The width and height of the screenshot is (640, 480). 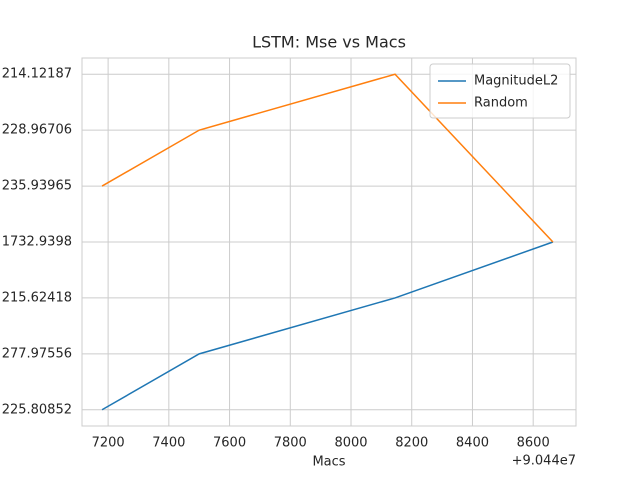 I want to click on x-axis-label: Macs, so click(x=328, y=462).